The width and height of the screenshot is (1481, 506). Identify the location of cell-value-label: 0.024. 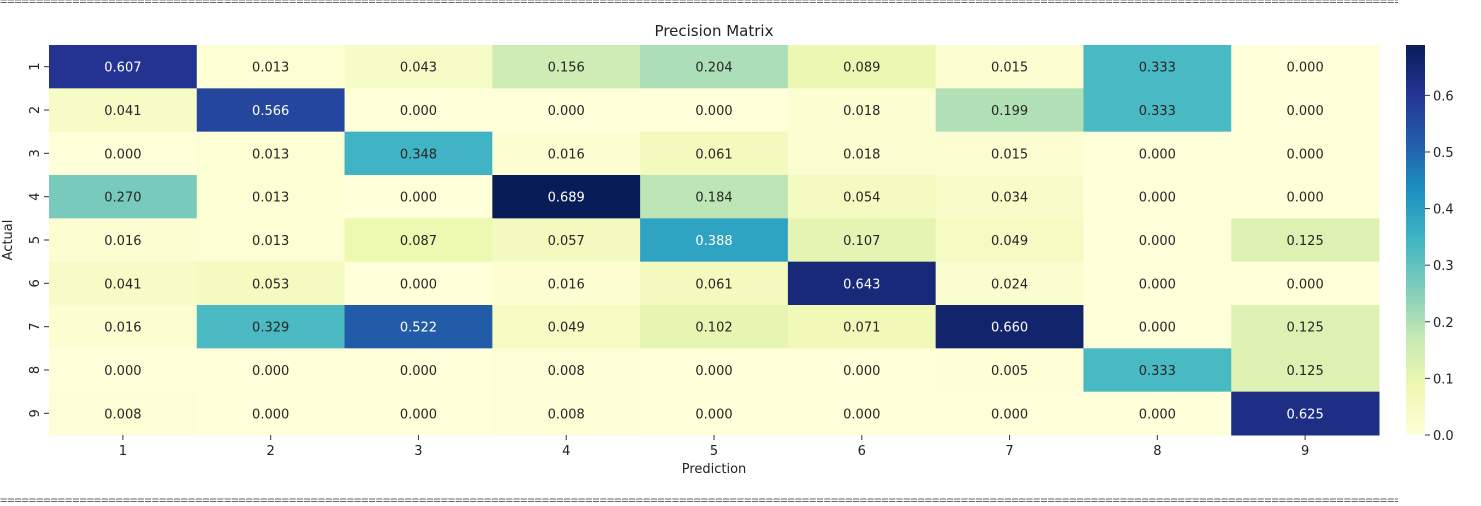
(1009, 284).